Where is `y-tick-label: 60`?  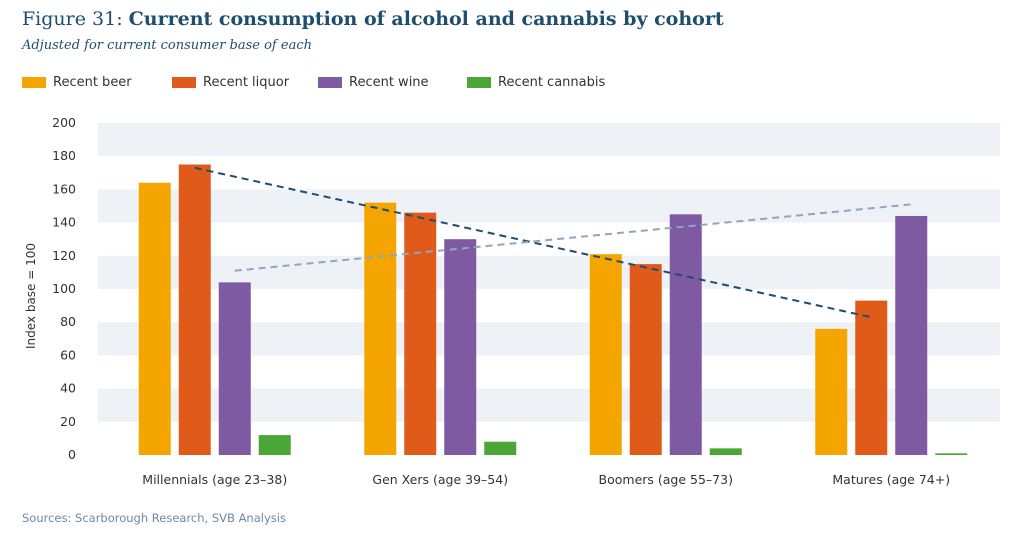 y-tick-label: 60 is located at coordinates (68, 354).